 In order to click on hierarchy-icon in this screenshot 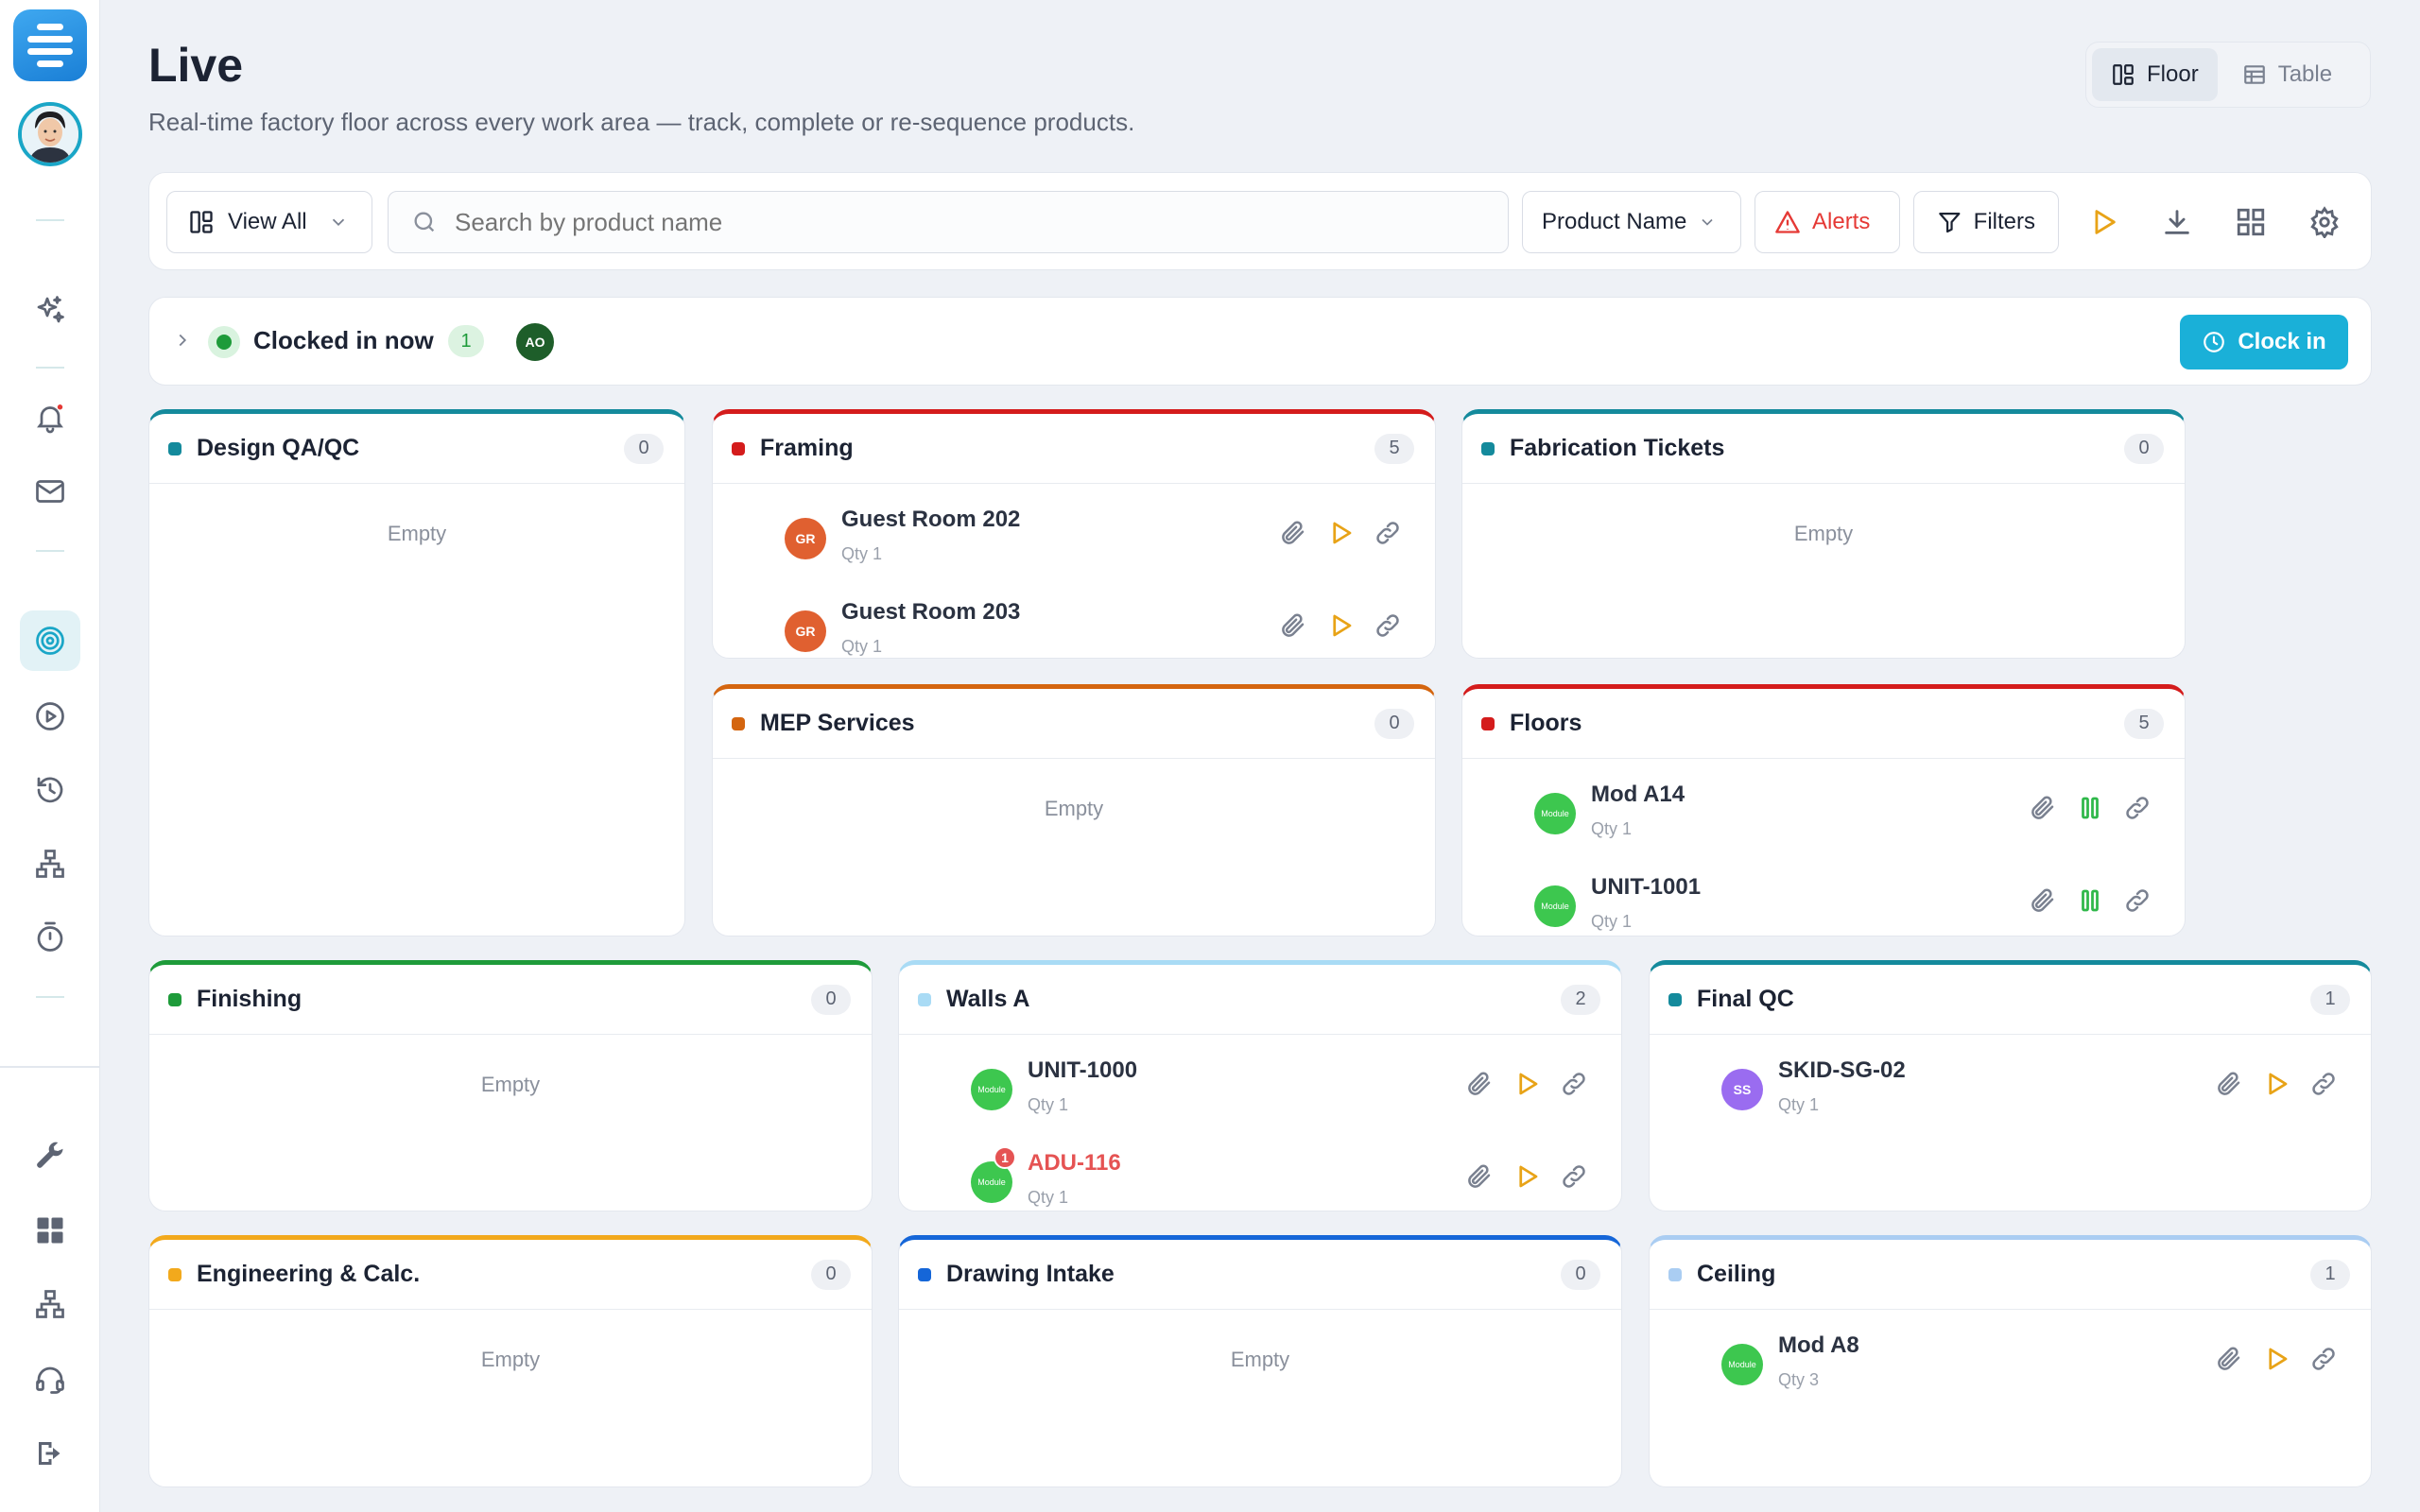, I will do `click(50, 863)`.